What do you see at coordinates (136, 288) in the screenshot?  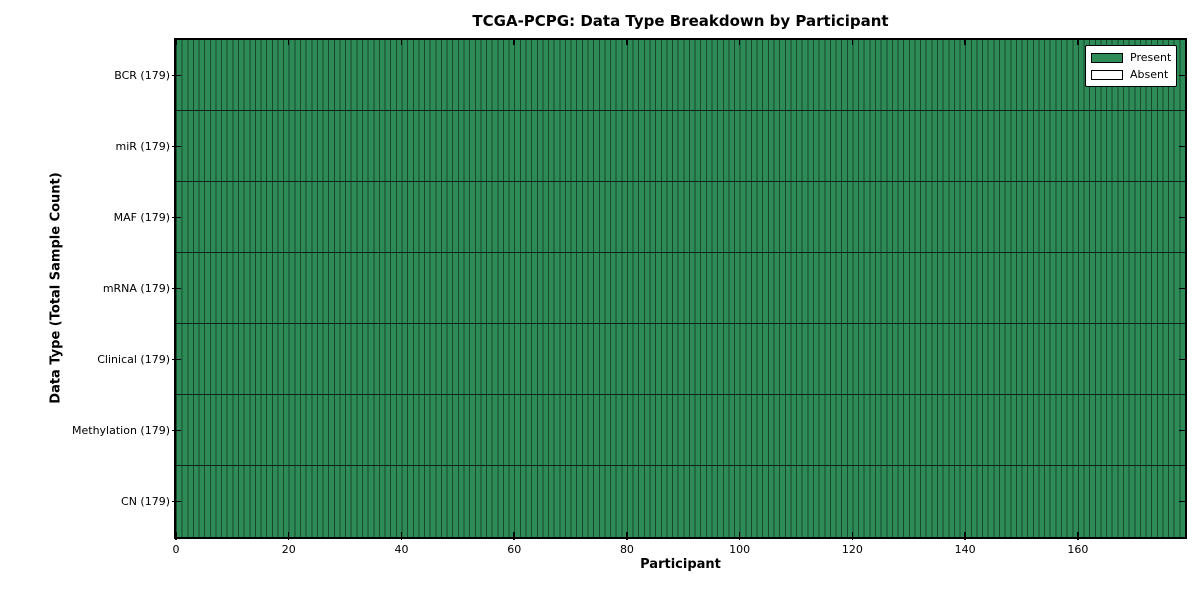 I see `ytick-label-mRNA: mRNA (179)` at bounding box center [136, 288].